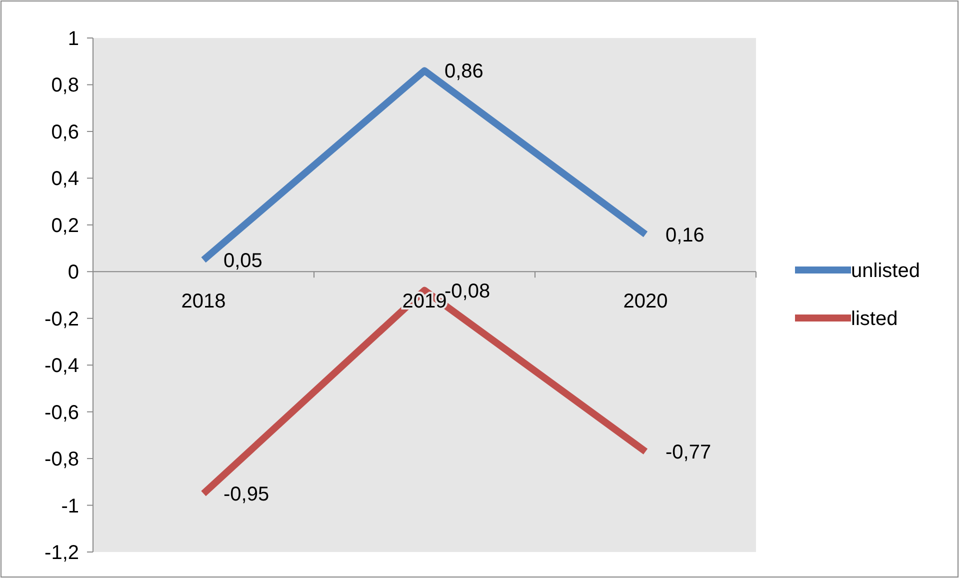 This screenshot has width=959, height=578. Describe the element at coordinates (467, 291) in the screenshot. I see `data-label: -0,08` at that location.